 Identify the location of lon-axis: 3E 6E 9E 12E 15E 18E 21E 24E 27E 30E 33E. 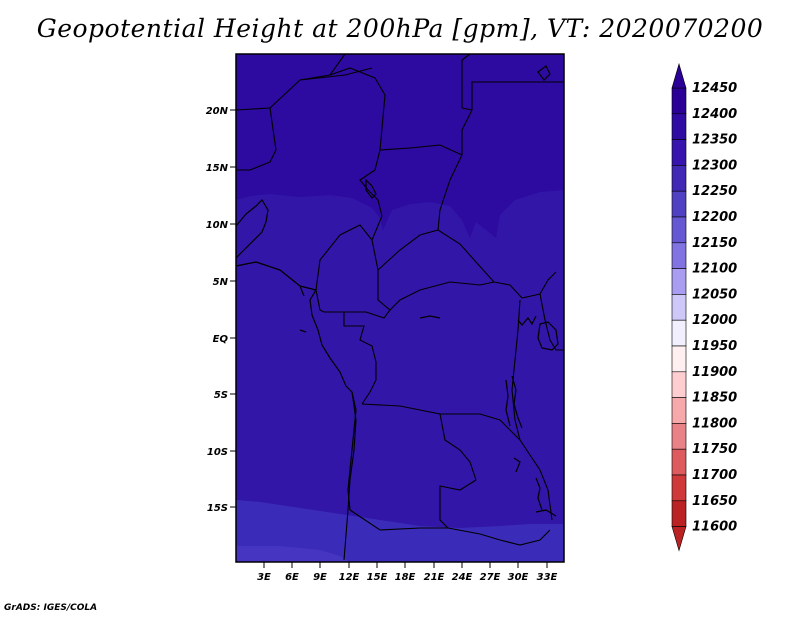
(407, 572).